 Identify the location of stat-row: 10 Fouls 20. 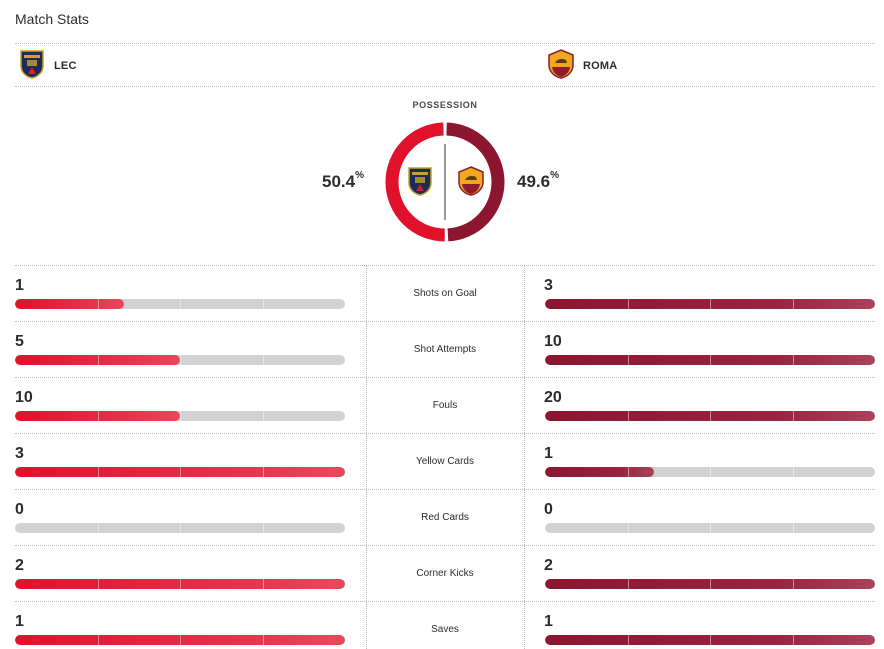
(445, 405).